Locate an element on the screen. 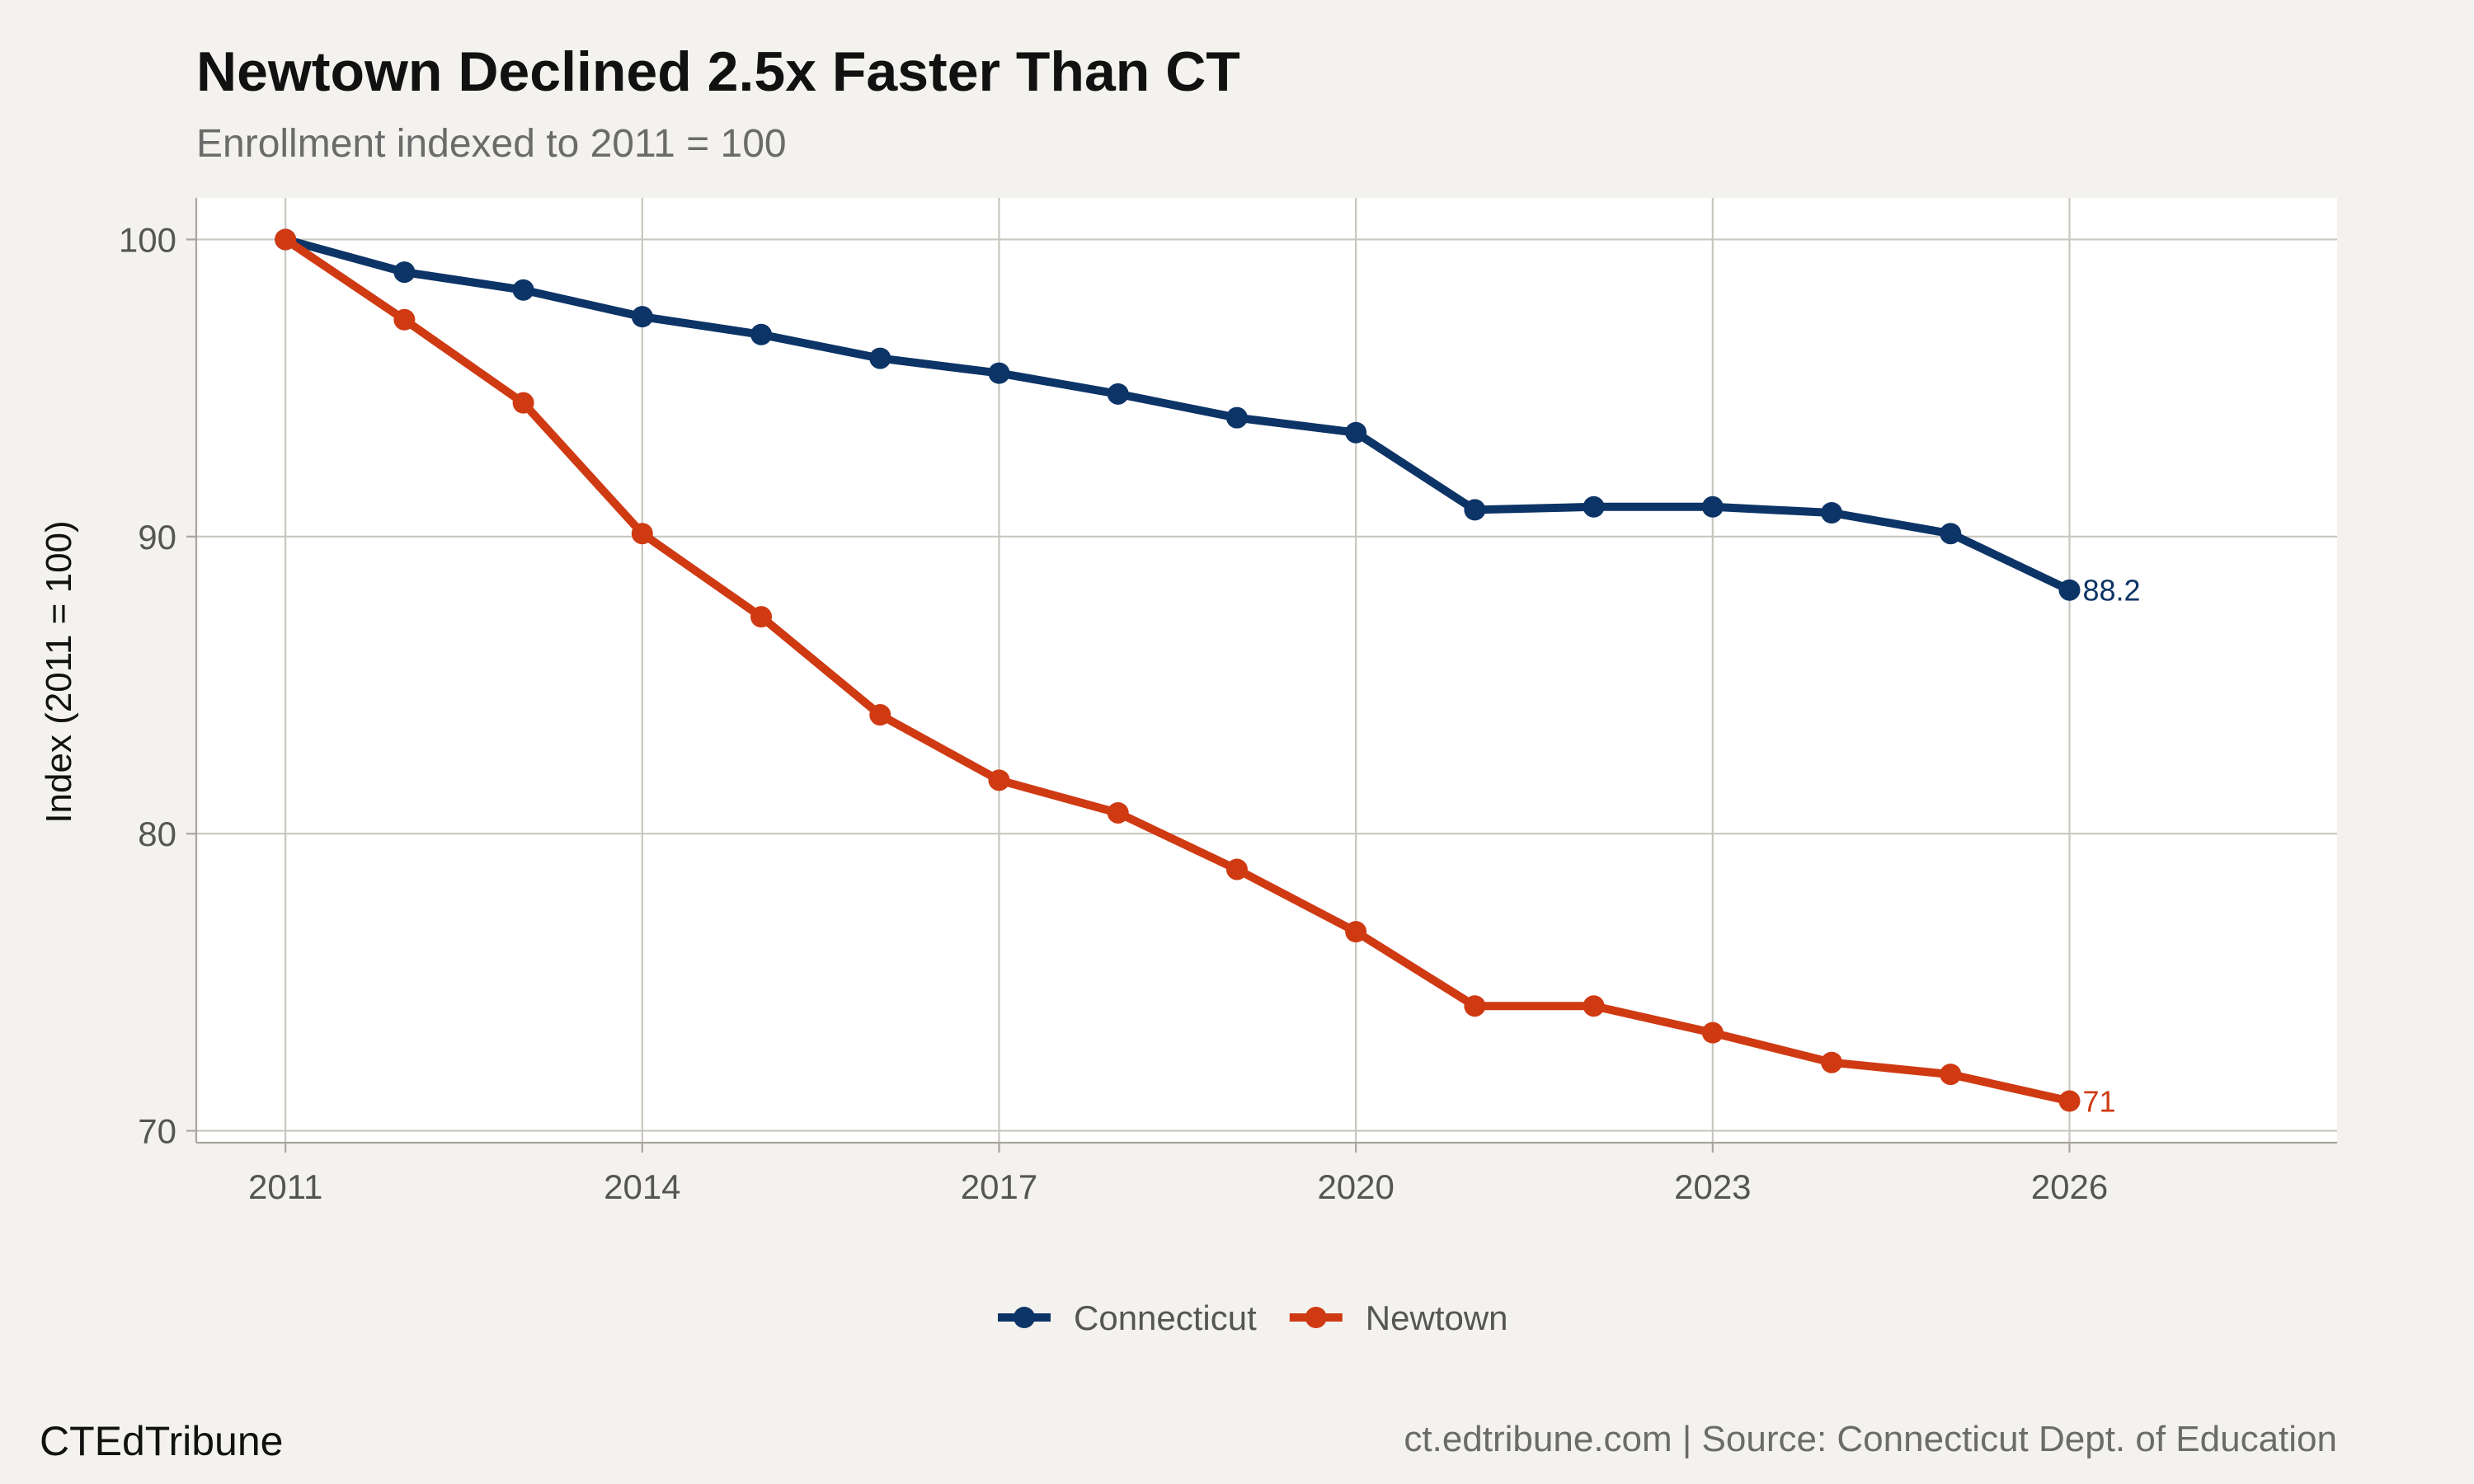  y-tick-label: 70 is located at coordinates (157, 1131).